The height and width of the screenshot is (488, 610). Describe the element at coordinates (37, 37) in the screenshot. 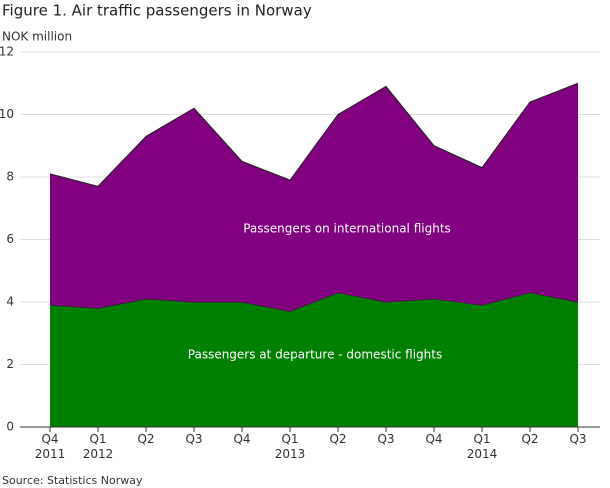

I see `y-axis-label: NOK million` at that location.